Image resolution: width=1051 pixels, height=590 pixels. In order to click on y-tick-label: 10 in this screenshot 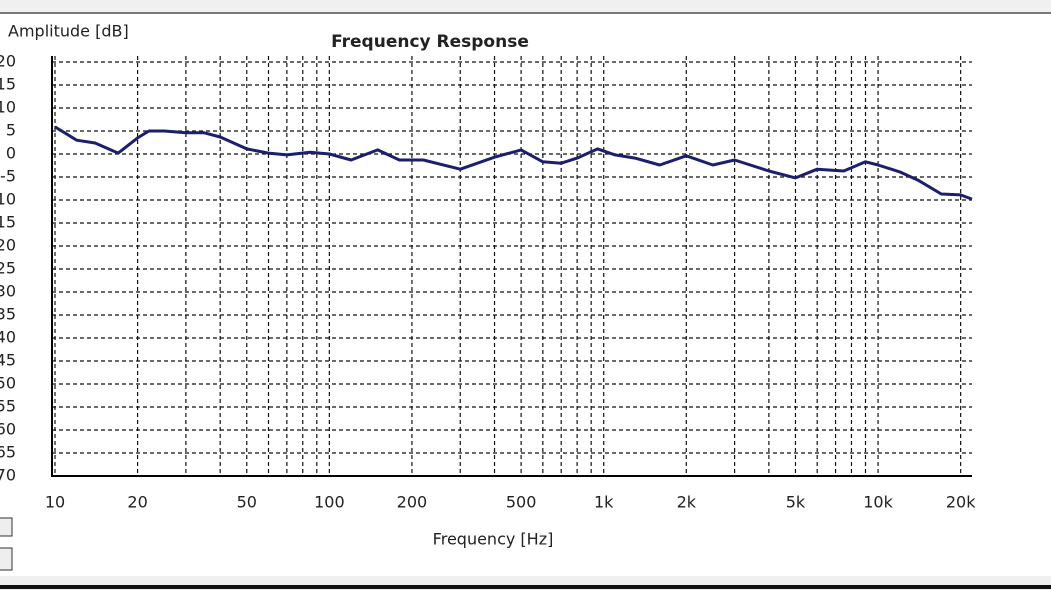, I will do `click(8, 107)`.